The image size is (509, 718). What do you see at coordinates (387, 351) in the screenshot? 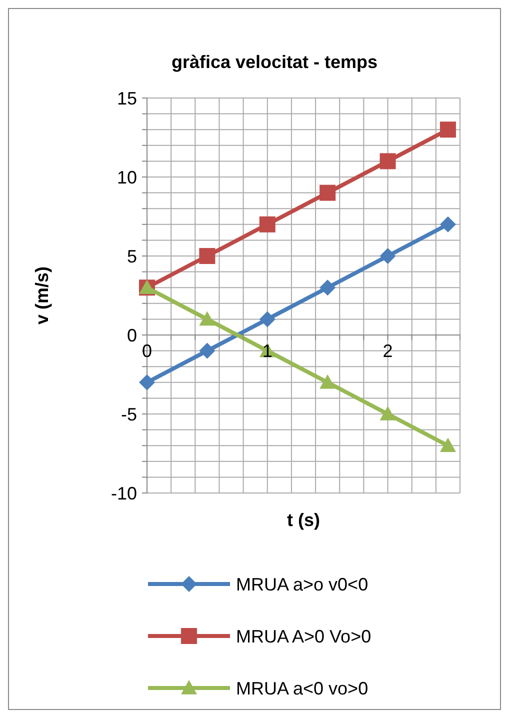
I see `x-tick-label: 2` at bounding box center [387, 351].